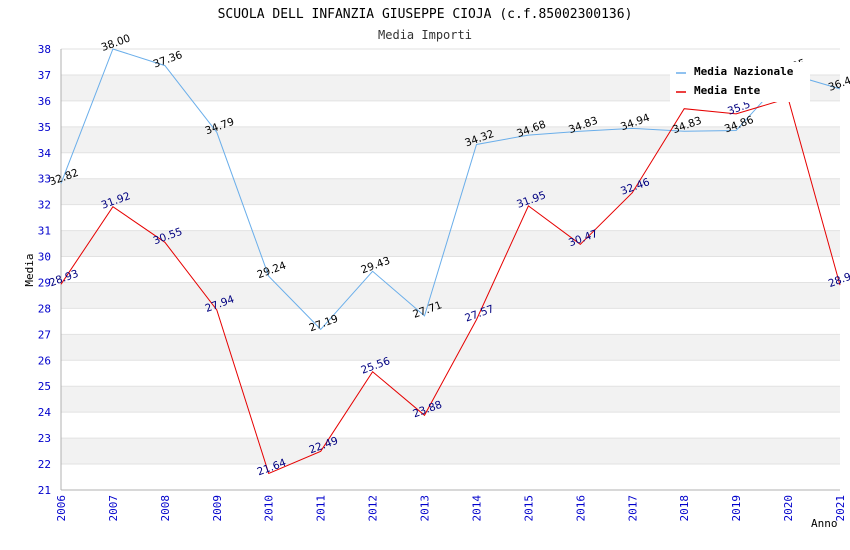  What do you see at coordinates (838, 280) in the screenshot?
I see `data-label: 28.90` at bounding box center [838, 280].